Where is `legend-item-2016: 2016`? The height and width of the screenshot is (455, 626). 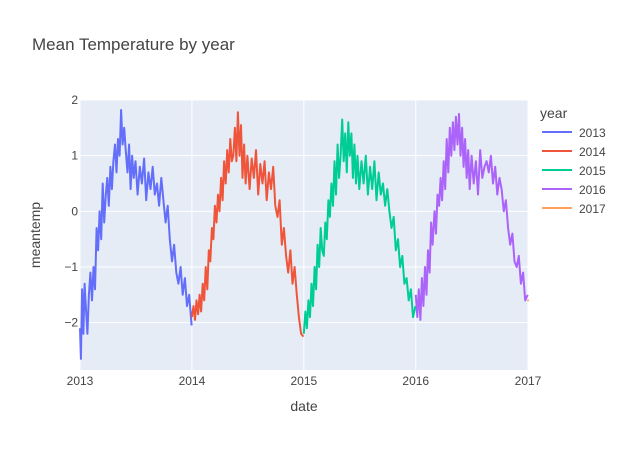 legend-item-2016: 2016 is located at coordinates (574, 190).